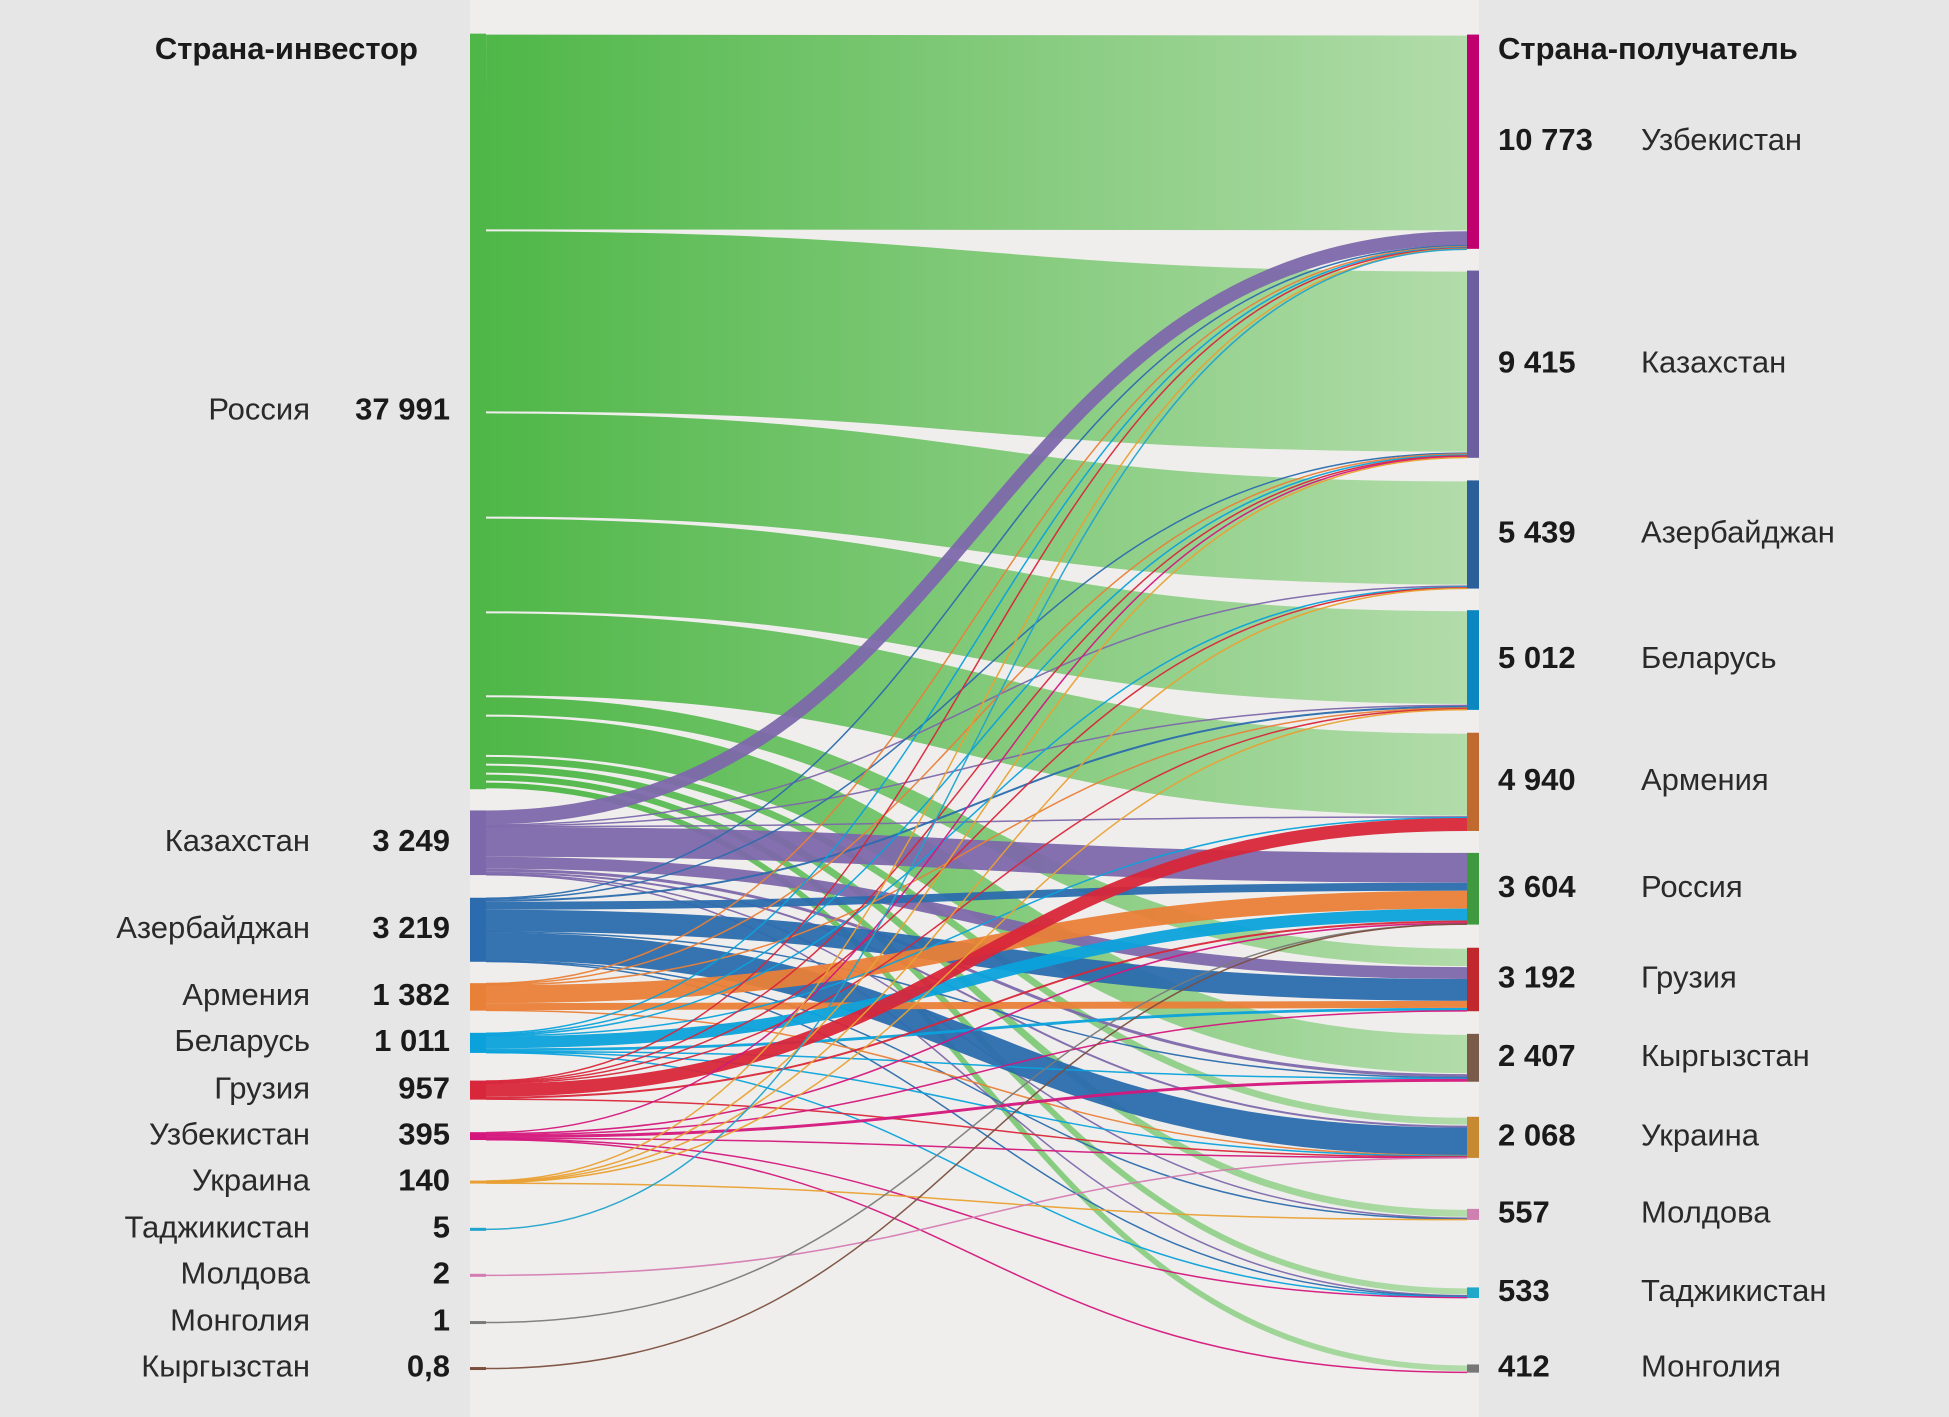 This screenshot has width=1949, height=1417. I want to click on target-name: Азербайджан, so click(1738, 532).